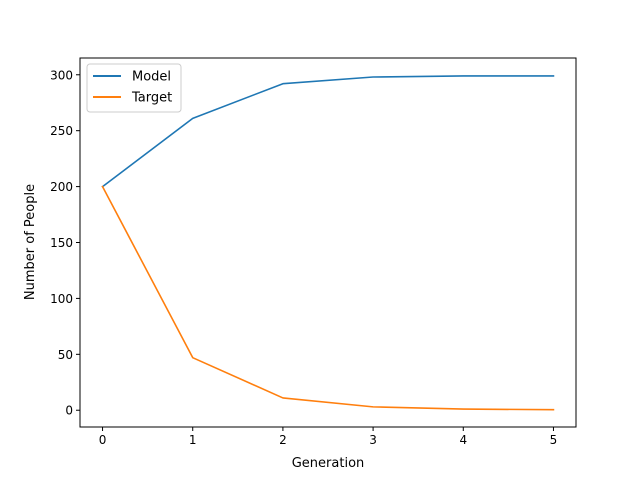 The image size is (640, 484). Describe the element at coordinates (151, 77) in the screenshot. I see `legend-label-model: Model` at that location.